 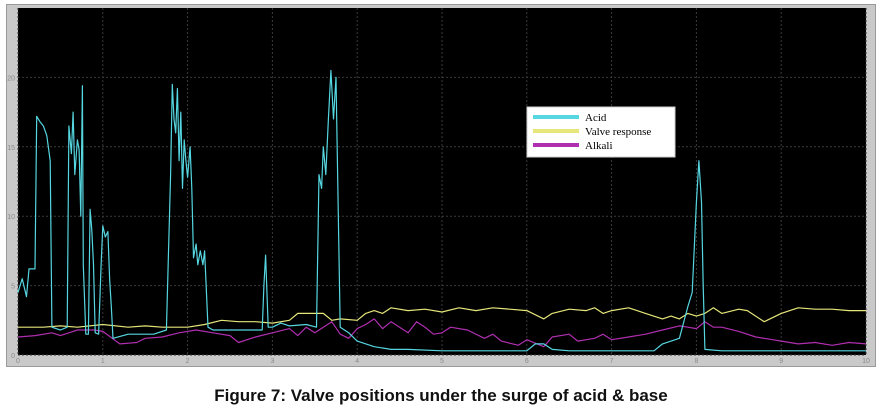 I want to click on x-tick-label: 4, so click(x=357, y=361).